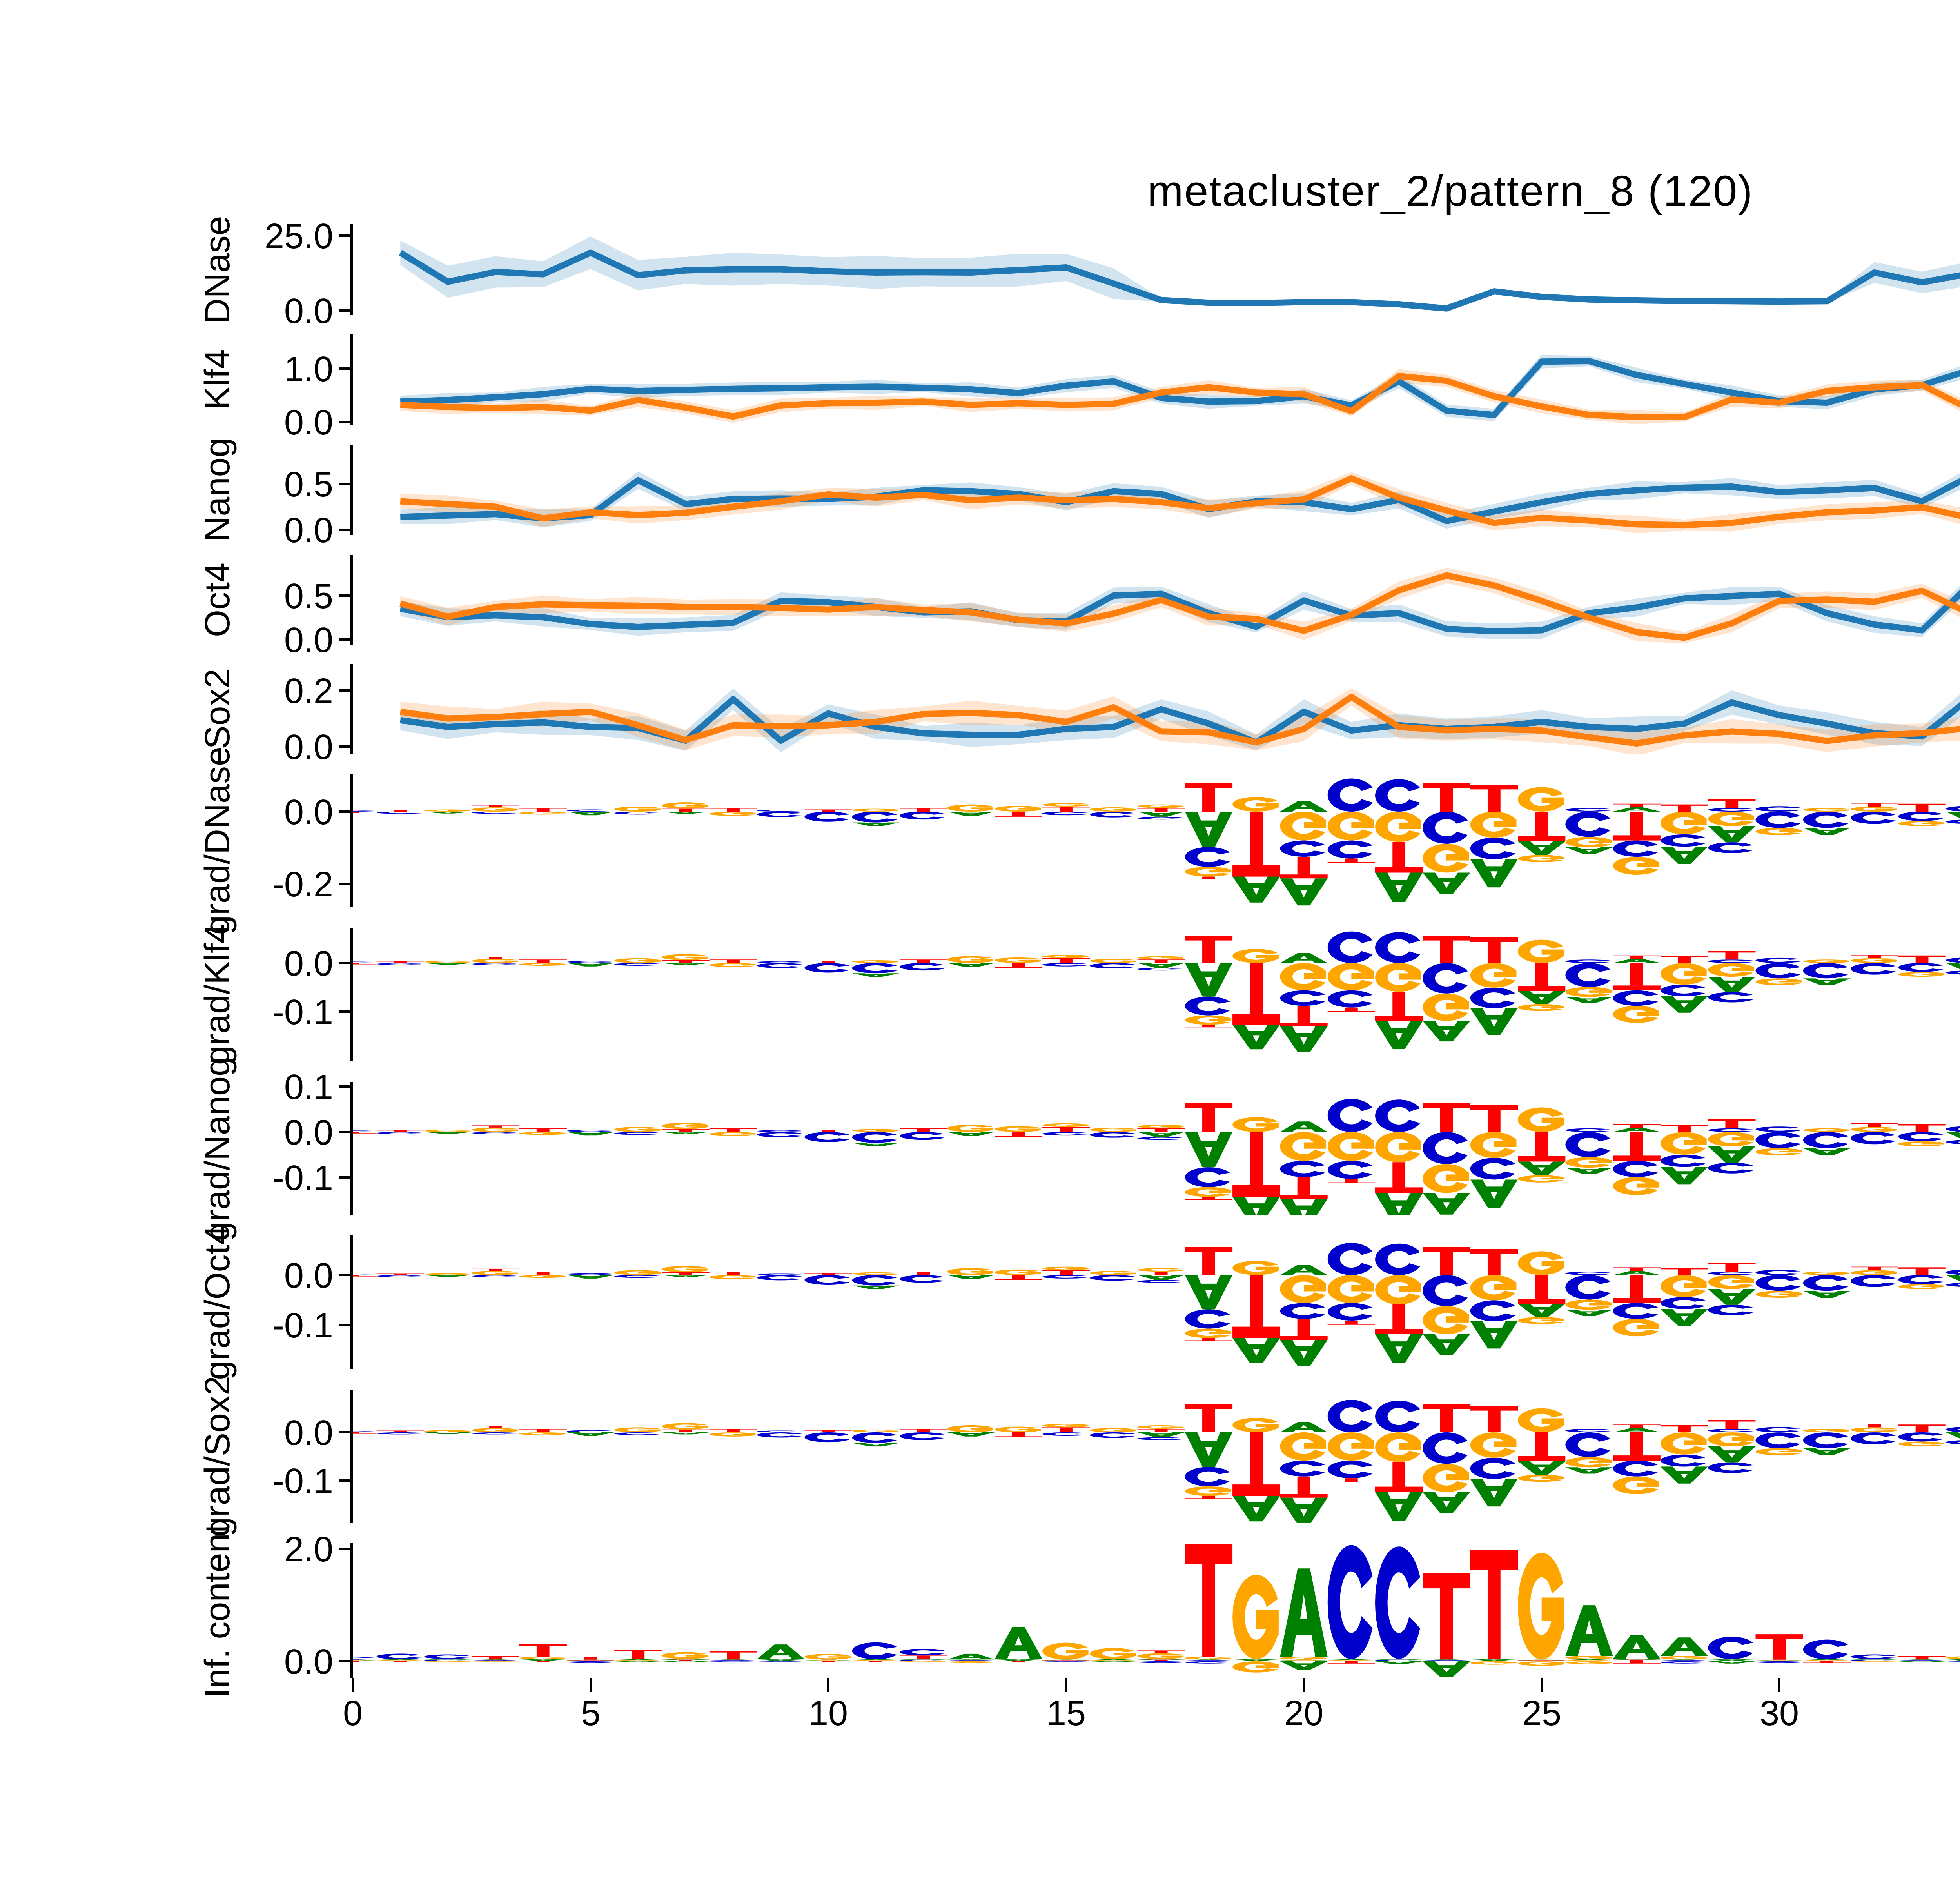 Image resolution: width=1960 pixels, height=1884 pixels. What do you see at coordinates (218, 1302) in the screenshot?
I see `svg-text: grad/Oct4` at bounding box center [218, 1302].